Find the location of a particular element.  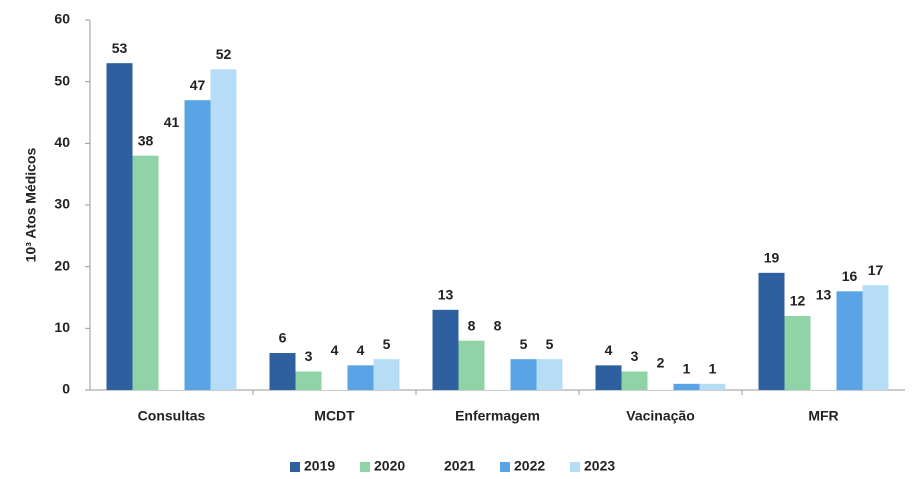

legend-label: 2019 is located at coordinates (319, 466).